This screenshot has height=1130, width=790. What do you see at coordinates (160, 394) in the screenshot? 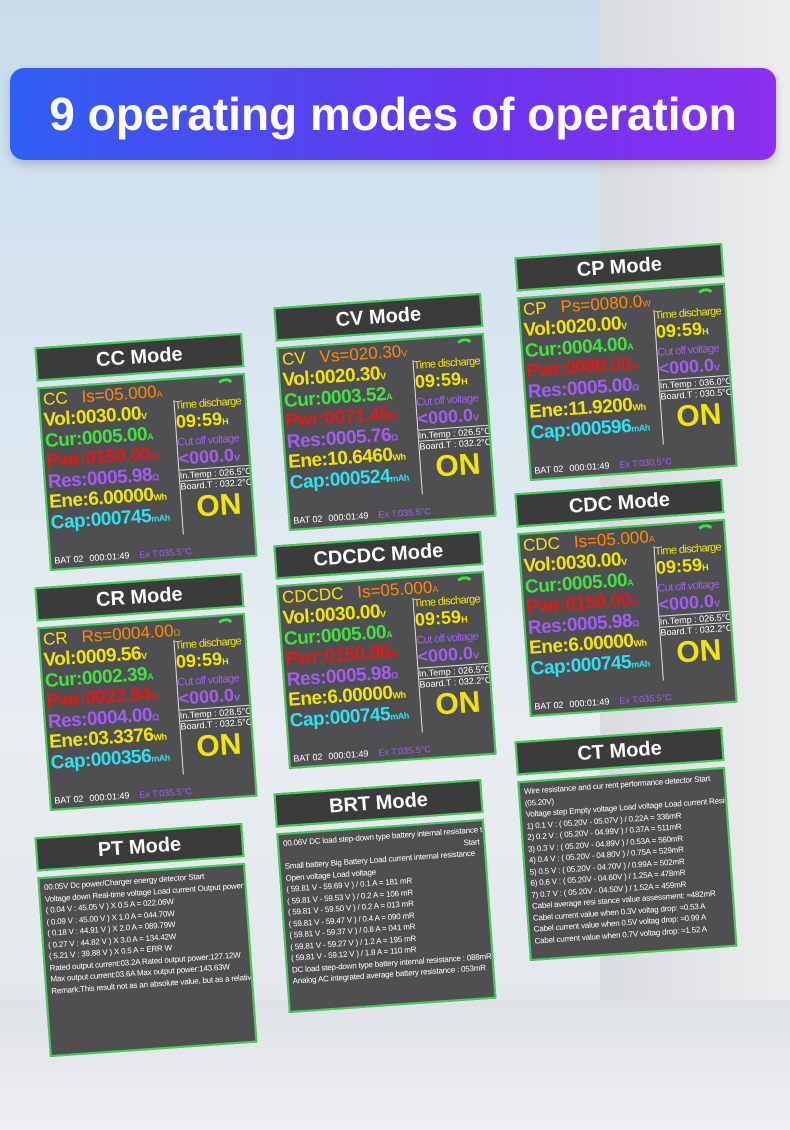
I see `set-unit: A` at bounding box center [160, 394].